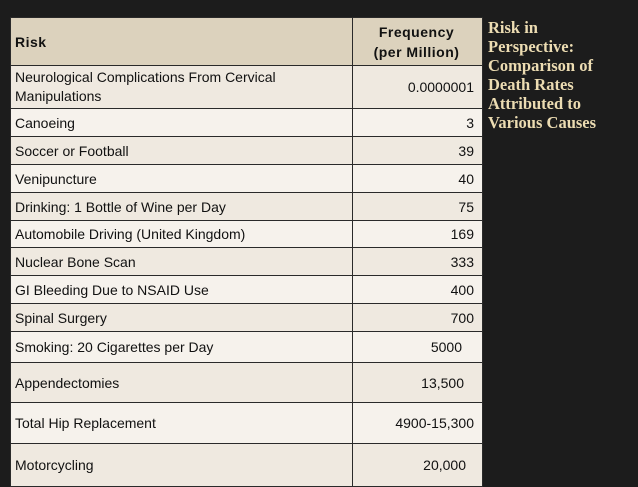 The width and height of the screenshot is (638, 487). I want to click on frequency-cell: 39, so click(417, 150).